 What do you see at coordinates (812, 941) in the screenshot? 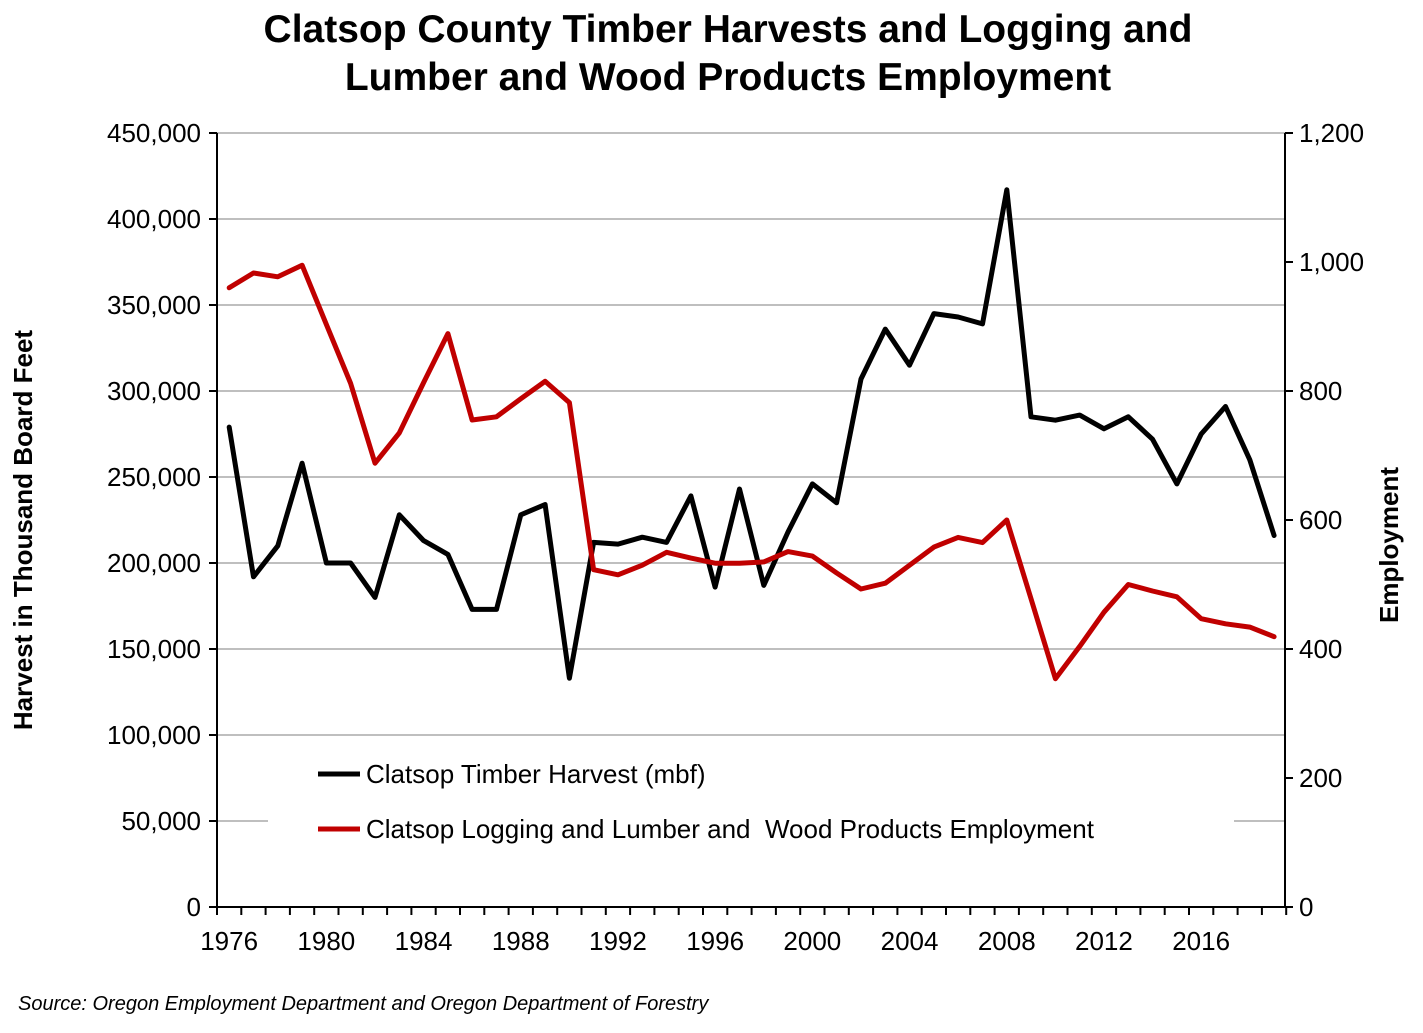
I see `x-tick-label-2000: 2000` at bounding box center [812, 941].